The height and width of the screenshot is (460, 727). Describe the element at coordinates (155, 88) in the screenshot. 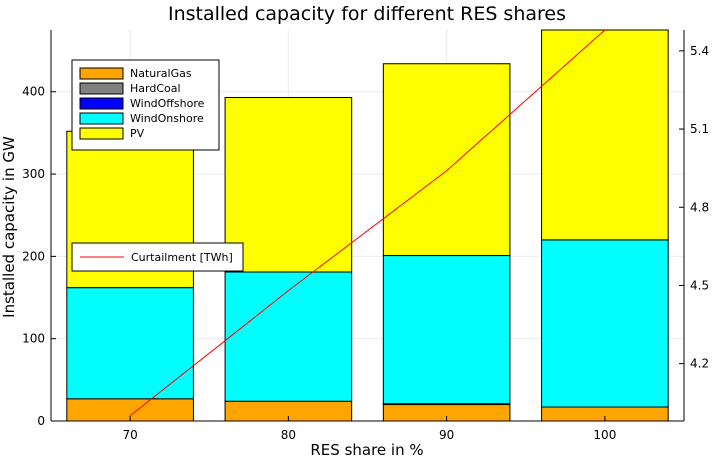

I see `legend-label-hardcoal: HardCoal` at that location.